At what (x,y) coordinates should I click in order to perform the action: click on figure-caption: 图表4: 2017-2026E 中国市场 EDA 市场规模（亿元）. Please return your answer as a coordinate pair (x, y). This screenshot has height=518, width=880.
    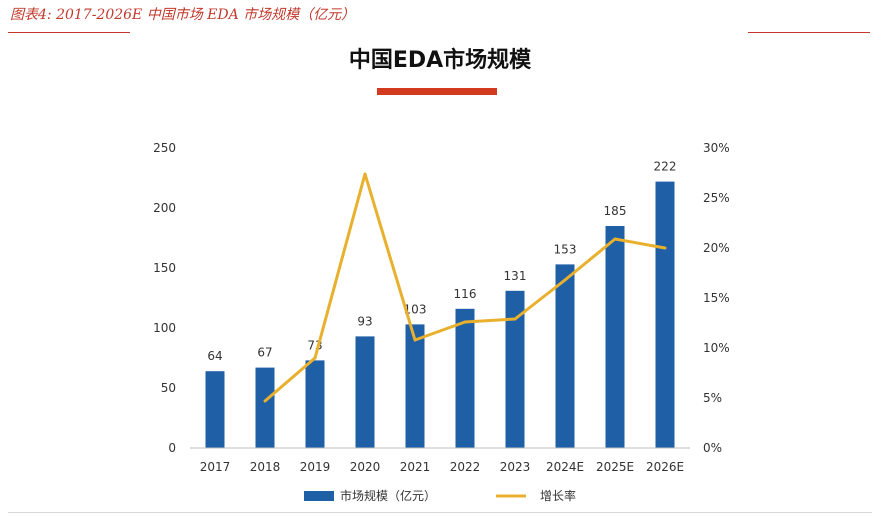
    Looking at the image, I should click on (183, 15).